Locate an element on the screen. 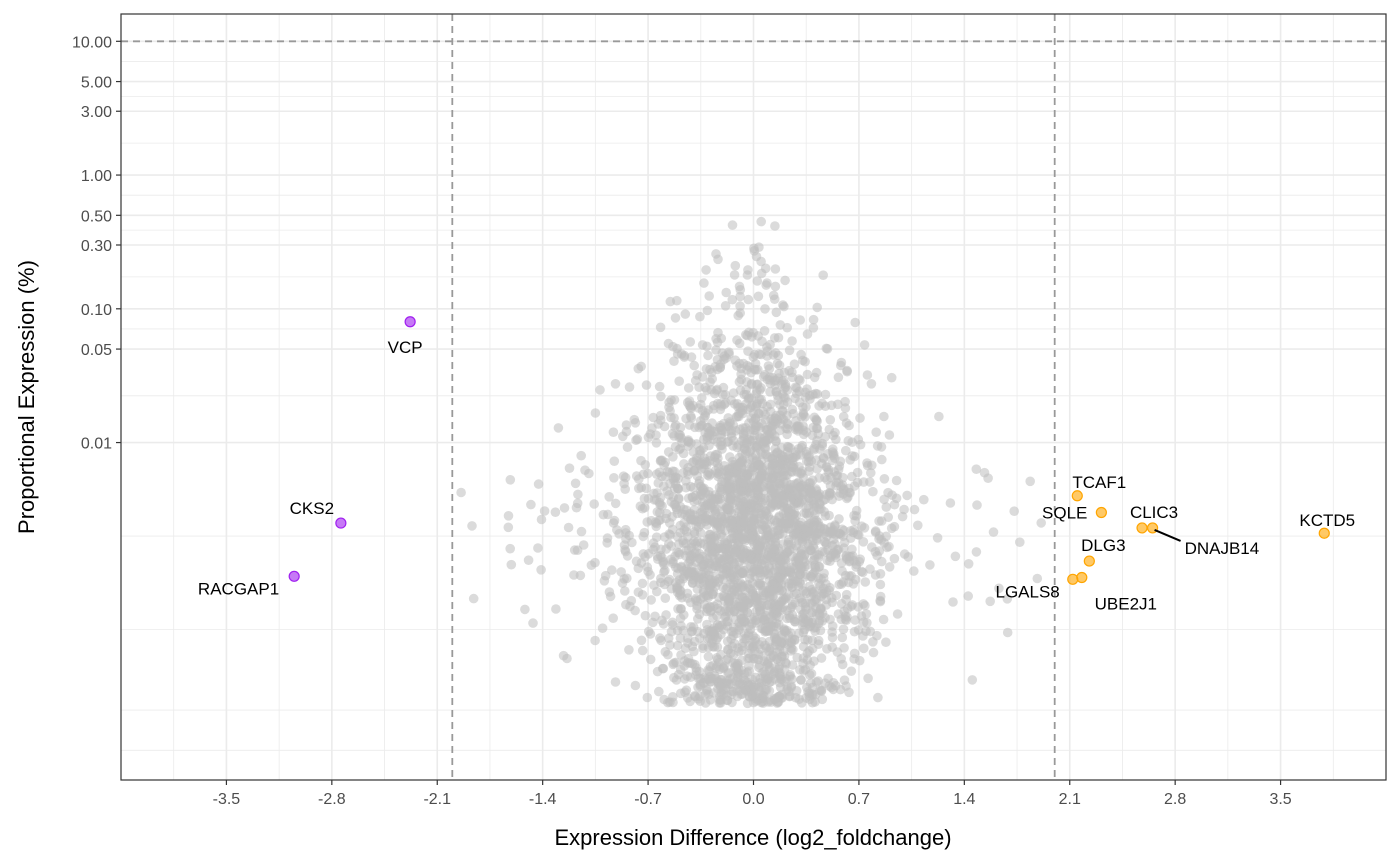 The width and height of the screenshot is (1400, 865). gene-label-ube2j1: UBE2J1 is located at coordinates (1126, 603).